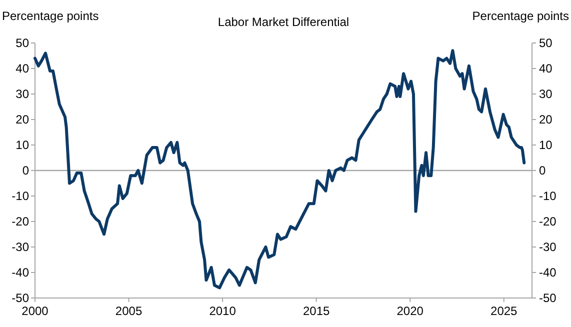  What do you see at coordinates (50, 16) in the screenshot?
I see `y-axis-title: Percentage points` at bounding box center [50, 16].